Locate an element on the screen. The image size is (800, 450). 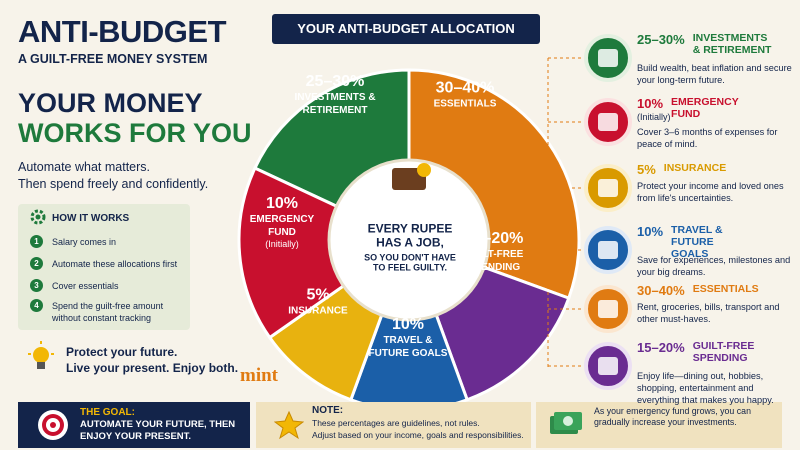
item-title: ESSENTIALS is located at coordinates (725, 289).